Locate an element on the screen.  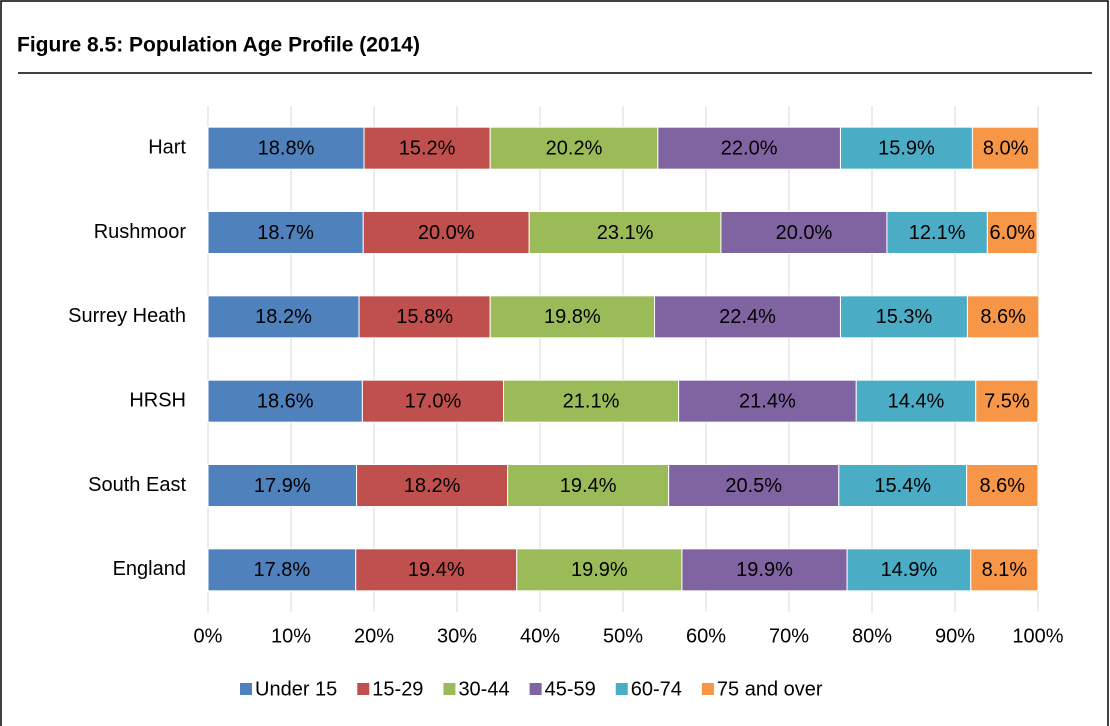
data-label: 12.1% is located at coordinates (937, 233).